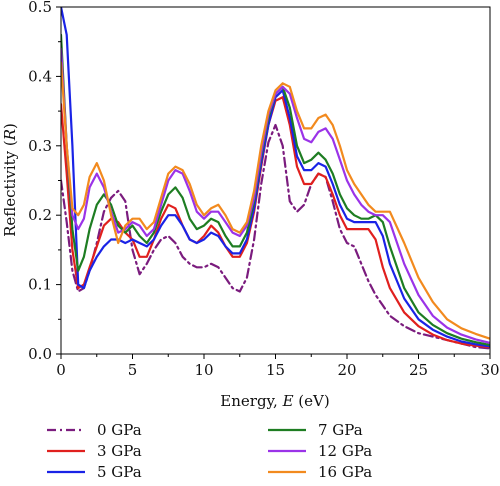 The image size is (500, 486). I want to click on y-tick-label: 0.1, so click(40, 285).